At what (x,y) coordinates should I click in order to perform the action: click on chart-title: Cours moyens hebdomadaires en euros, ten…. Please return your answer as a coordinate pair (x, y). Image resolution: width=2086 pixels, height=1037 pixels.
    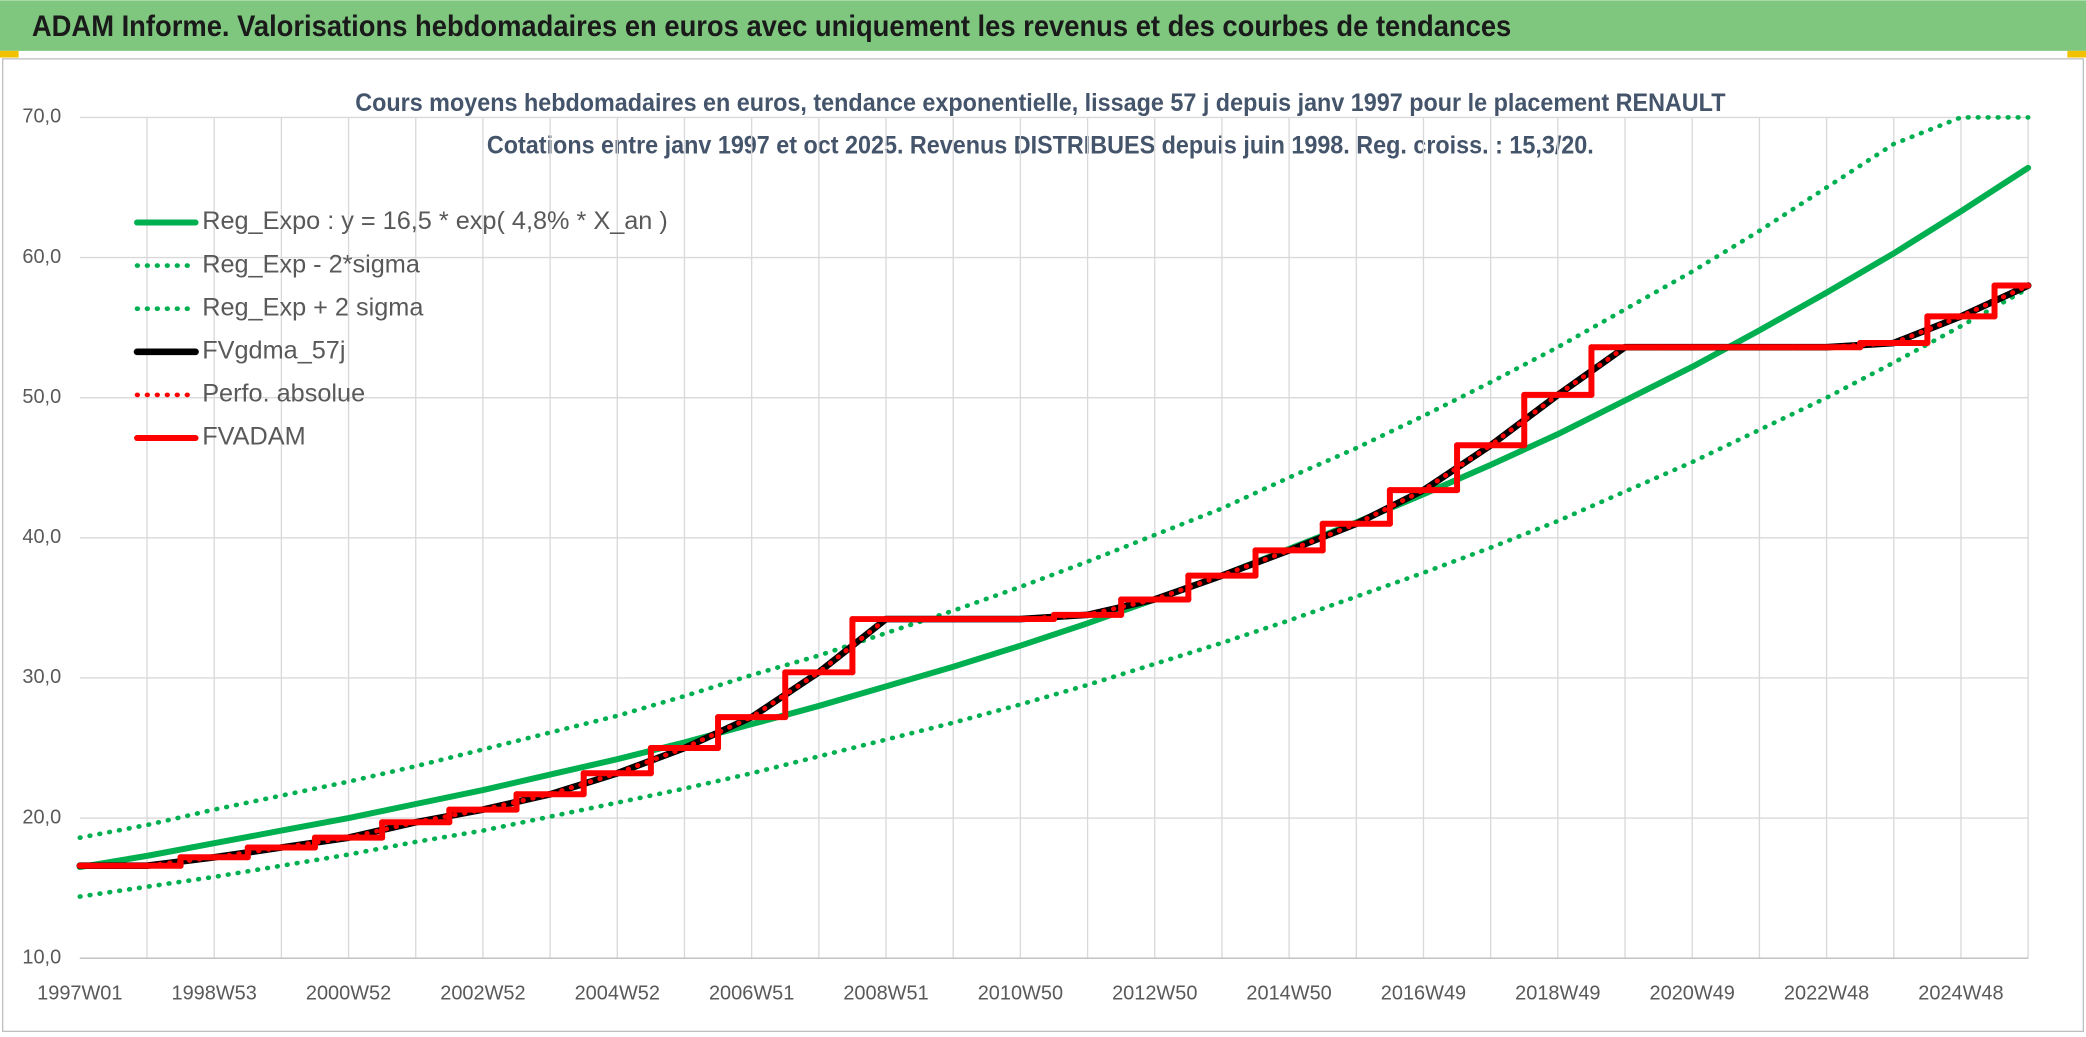
    Looking at the image, I should click on (1040, 103).